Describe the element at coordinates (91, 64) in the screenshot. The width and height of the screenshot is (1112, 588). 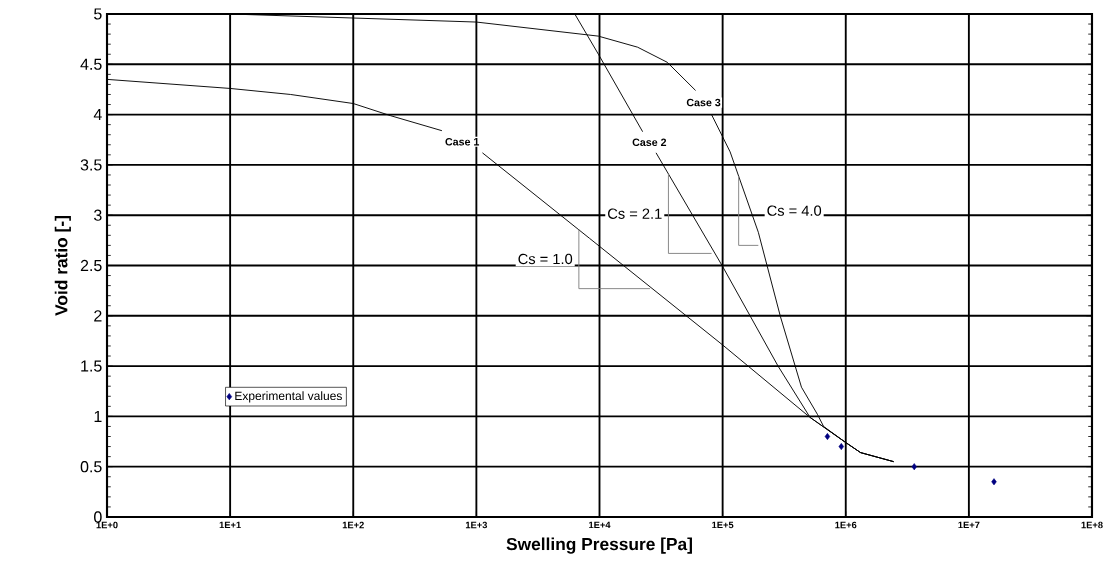
I see `y-tick-label: 4.5` at that location.